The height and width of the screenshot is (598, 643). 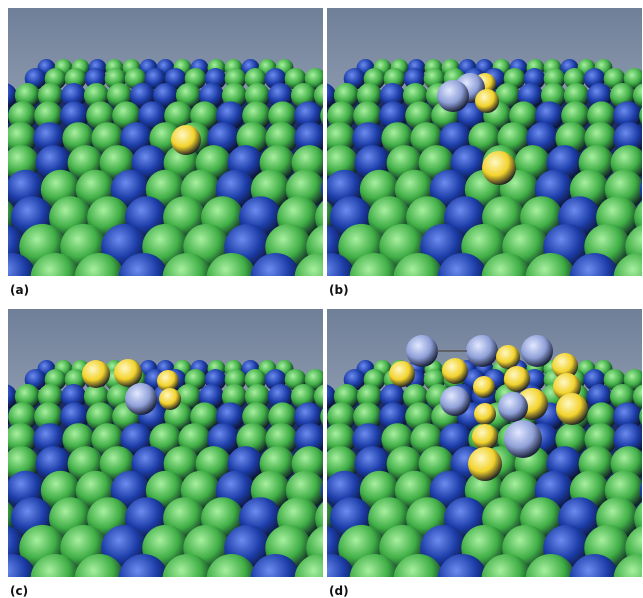 I want to click on panel-label-b: (b), so click(x=339, y=290).